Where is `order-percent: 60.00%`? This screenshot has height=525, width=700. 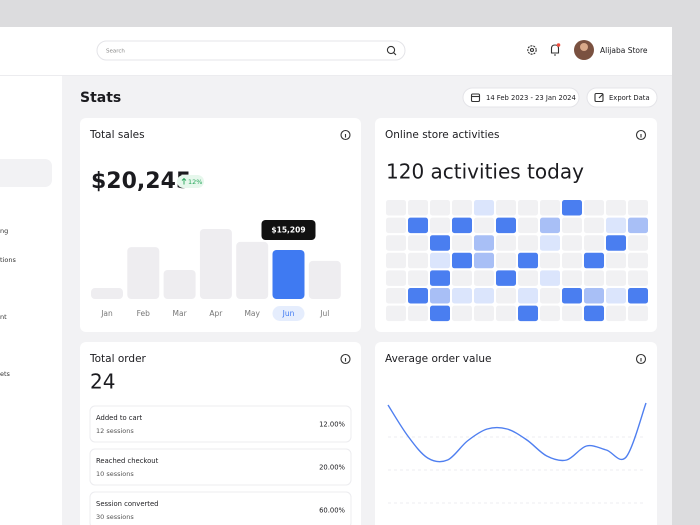
order-percent: 60.00% is located at coordinates (332, 511).